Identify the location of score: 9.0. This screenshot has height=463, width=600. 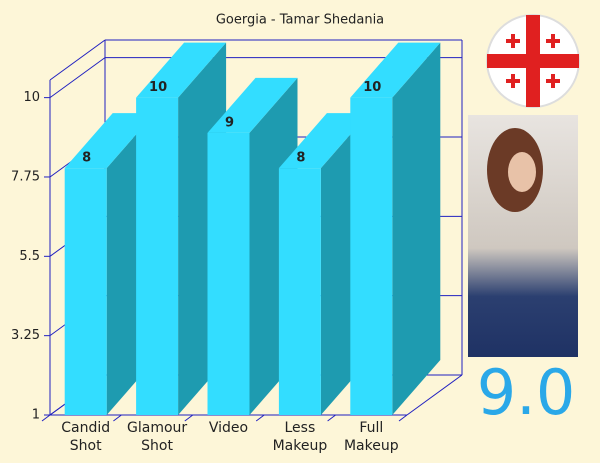
(526, 392).